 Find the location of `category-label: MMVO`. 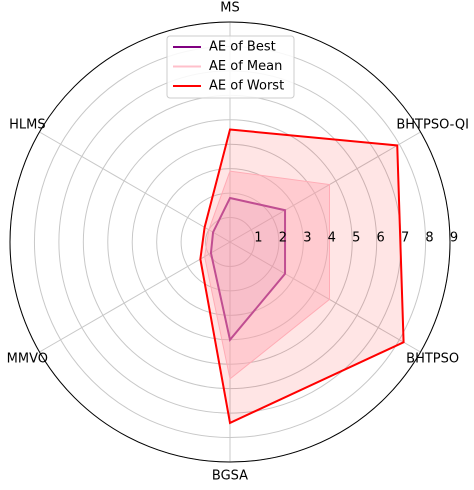

category-label: MMVO is located at coordinates (27, 359).